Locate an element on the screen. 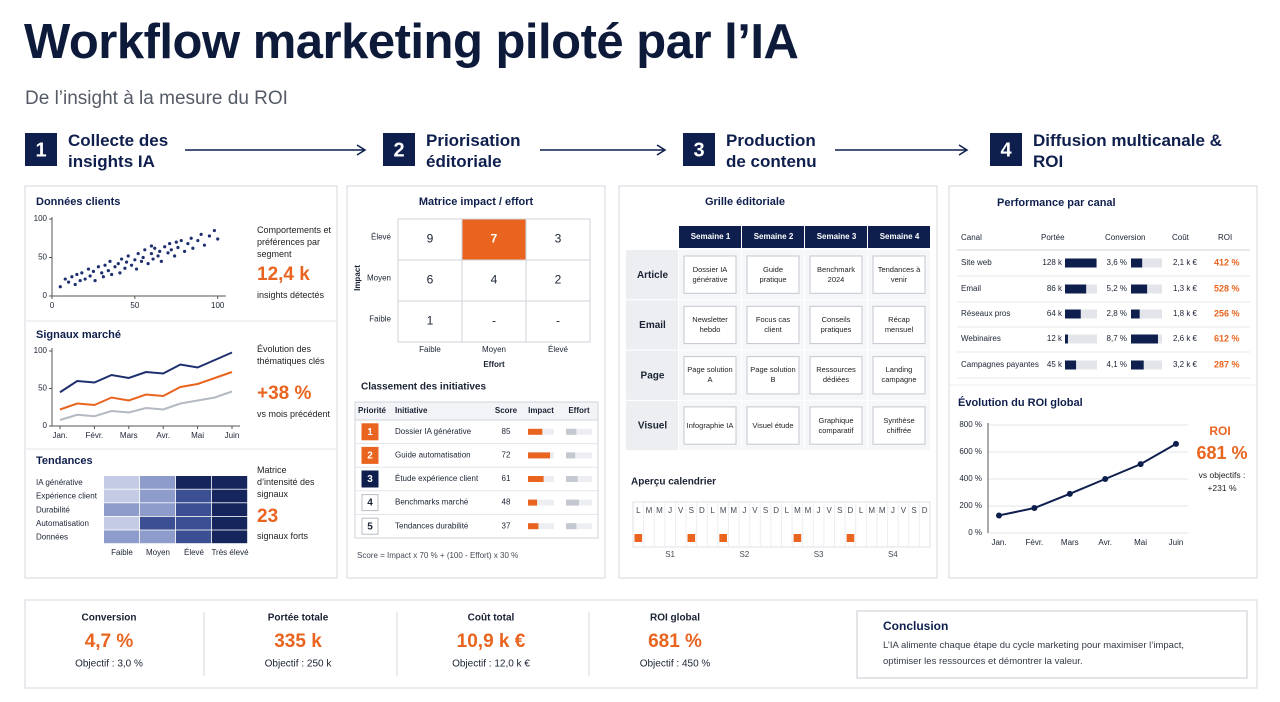  row-label: Automatisation is located at coordinates (62, 523).